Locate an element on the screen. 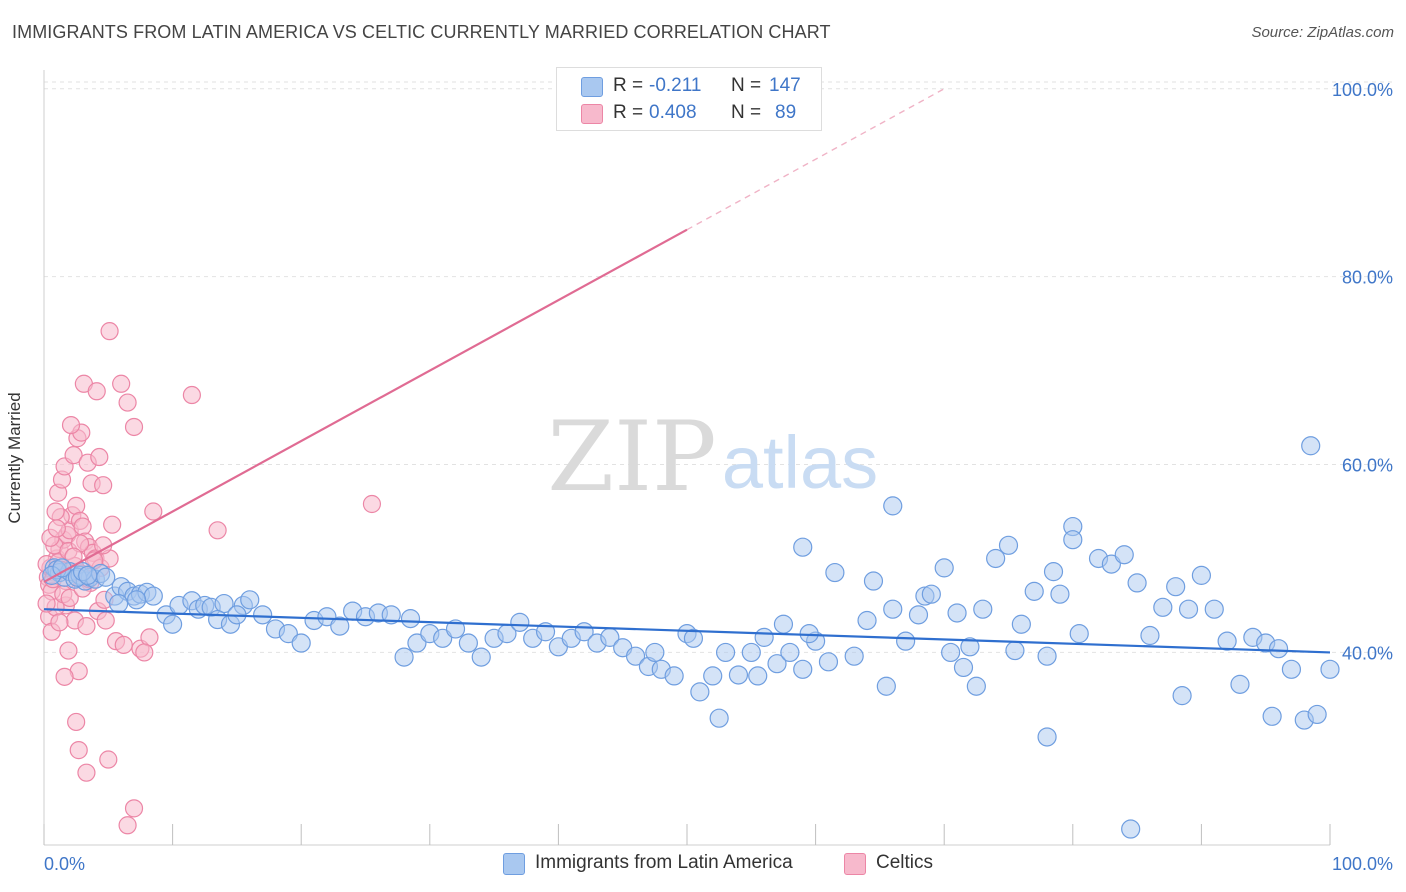 This screenshot has width=1406, height=892. latin-america-trend-line is located at coordinates (687, 631).